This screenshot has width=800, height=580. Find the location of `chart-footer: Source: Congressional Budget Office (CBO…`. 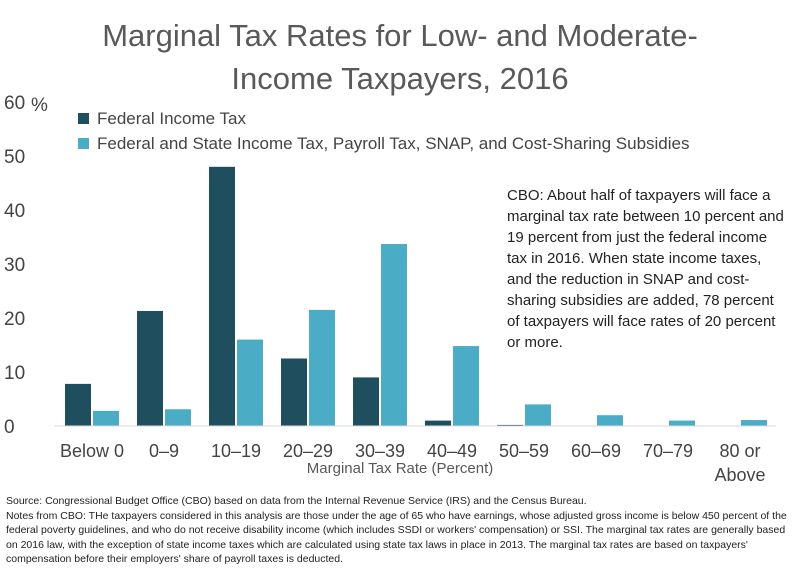

chart-footer: Source: Congressional Budget Office (CBO… is located at coordinates (401, 530).